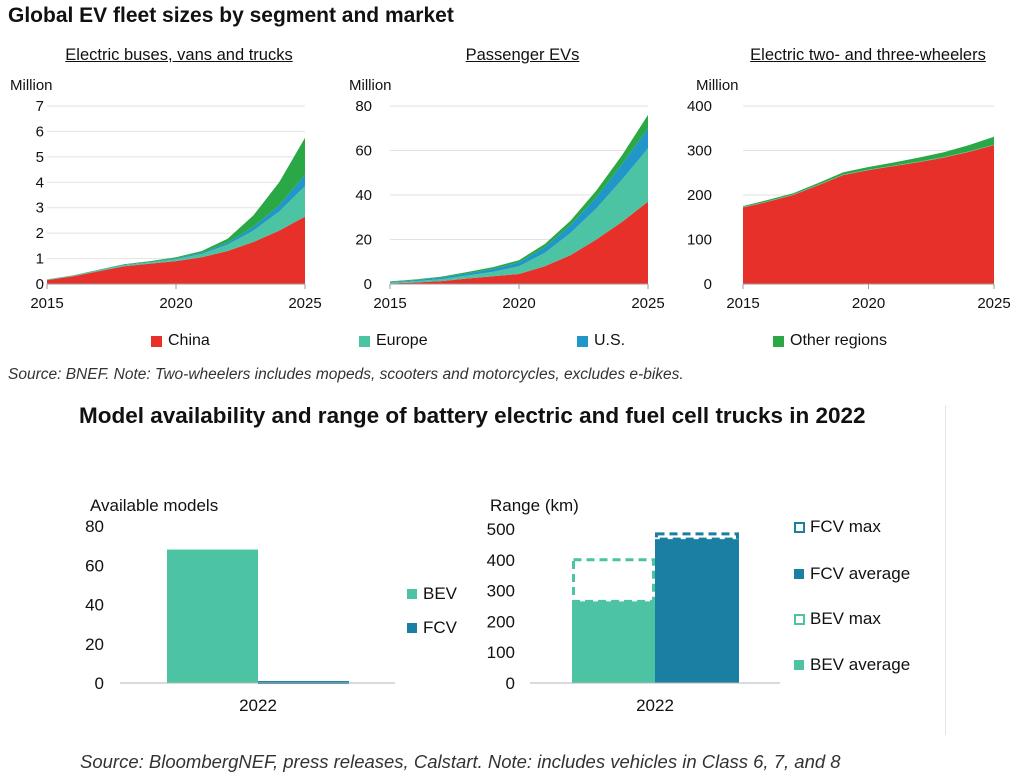 Image resolution: width=1024 pixels, height=783 pixels. I want to click on legend-item-bev-average: BEV average, so click(852, 665).